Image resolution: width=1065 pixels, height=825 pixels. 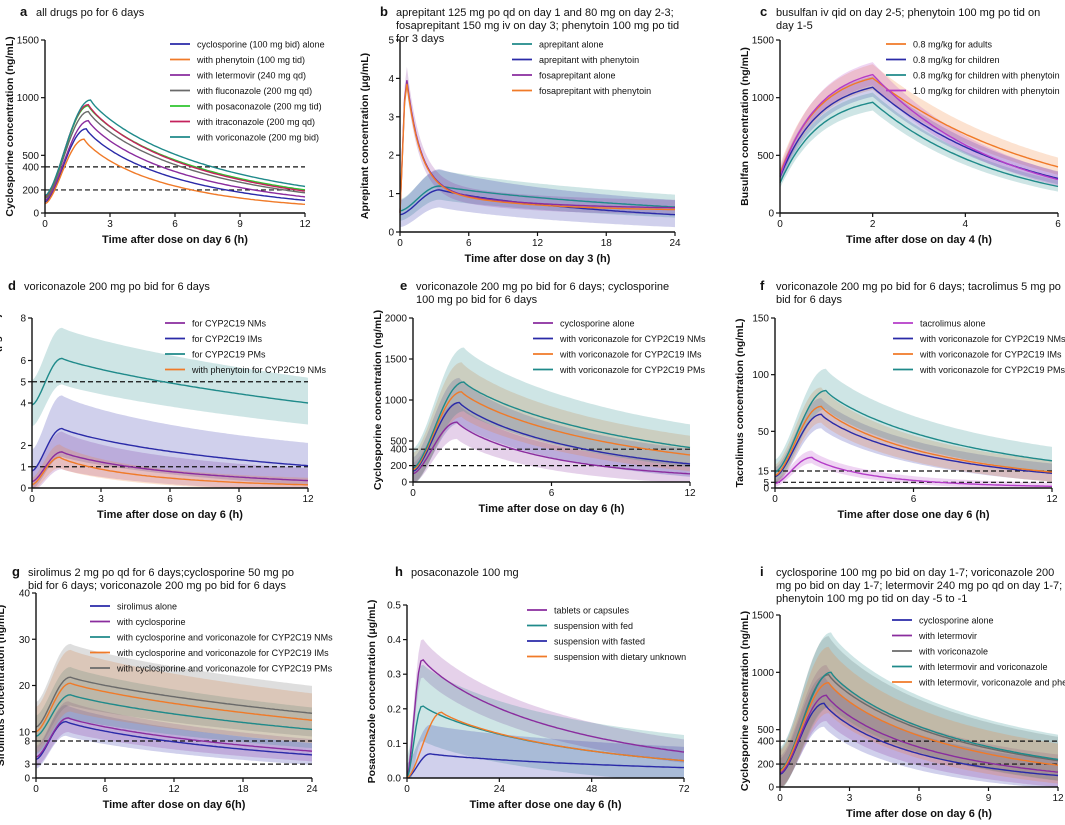 What do you see at coordinates (394, 779) in the screenshot?
I see `y-tick-label: 0.0` at bounding box center [394, 779].